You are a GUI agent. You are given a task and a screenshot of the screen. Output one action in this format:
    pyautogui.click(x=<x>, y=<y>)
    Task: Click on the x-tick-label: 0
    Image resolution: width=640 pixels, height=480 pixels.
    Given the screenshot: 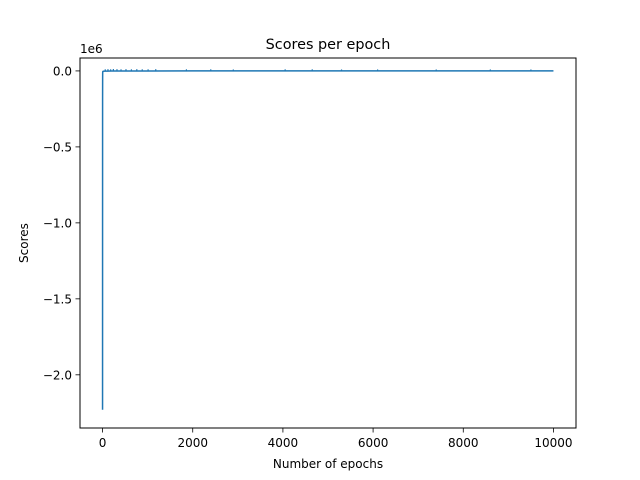 What is the action you would take?
    pyautogui.click(x=103, y=443)
    